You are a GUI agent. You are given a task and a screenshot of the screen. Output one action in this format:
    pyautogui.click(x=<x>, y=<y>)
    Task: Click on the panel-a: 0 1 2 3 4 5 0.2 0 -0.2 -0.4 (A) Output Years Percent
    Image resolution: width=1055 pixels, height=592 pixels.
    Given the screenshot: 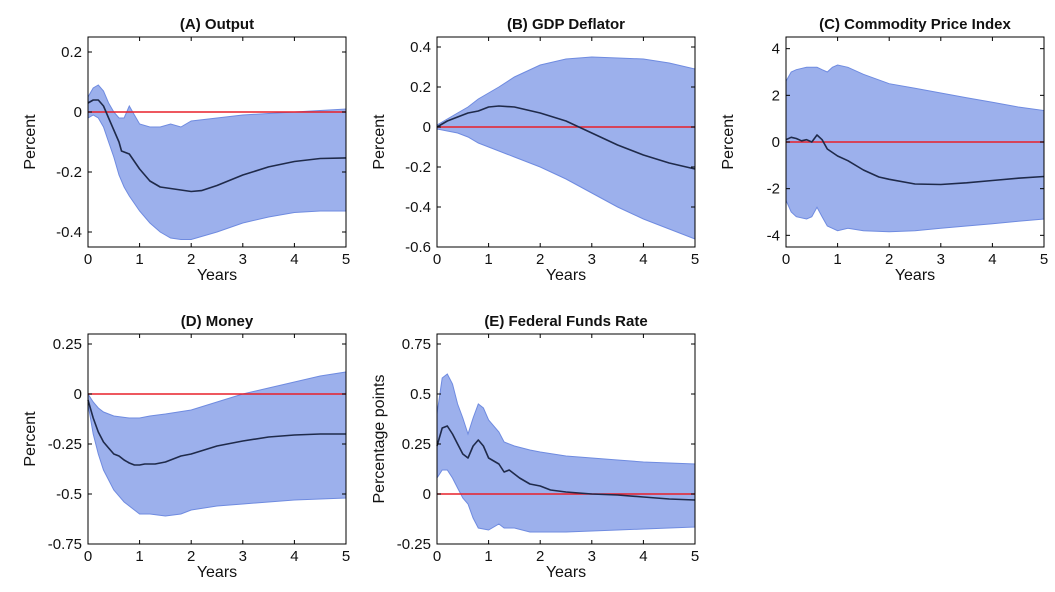 What is the action you would take?
    pyautogui.click(x=186, y=150)
    